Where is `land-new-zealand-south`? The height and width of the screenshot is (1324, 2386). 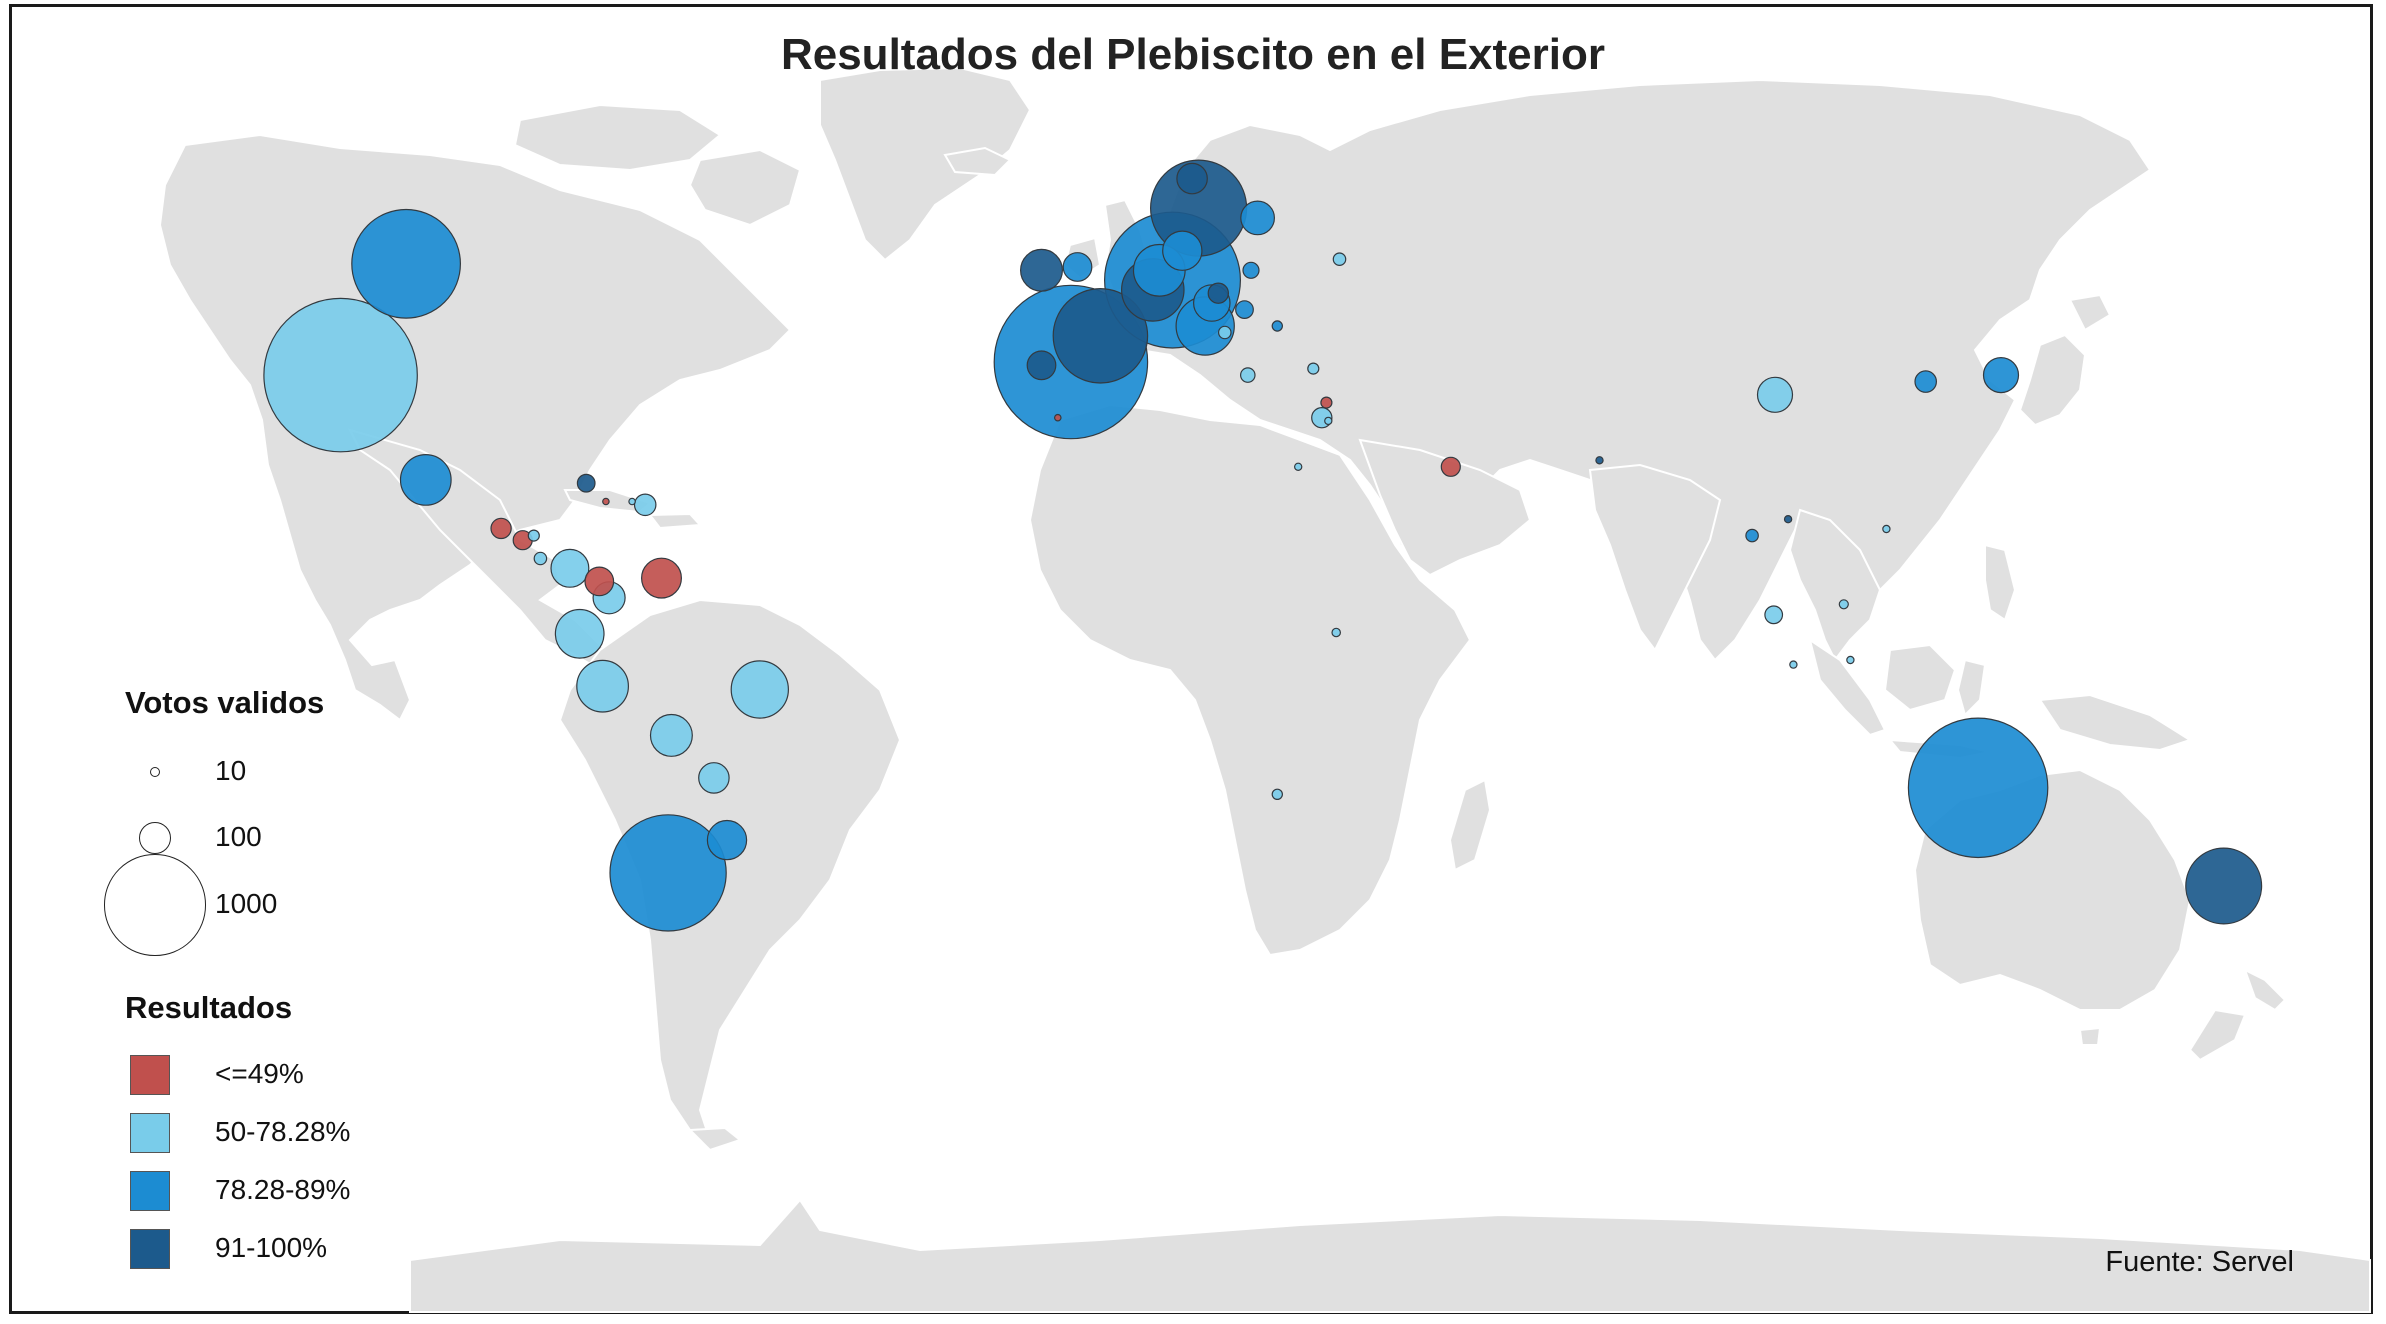 land-new-zealand-south is located at coordinates (2217, 1035).